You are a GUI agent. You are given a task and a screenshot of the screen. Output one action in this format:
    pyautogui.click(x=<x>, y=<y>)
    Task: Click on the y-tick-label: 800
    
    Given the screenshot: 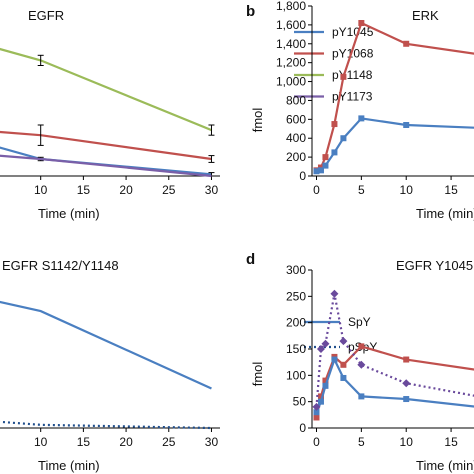 What is the action you would take?
    pyautogui.click(x=296, y=100)
    